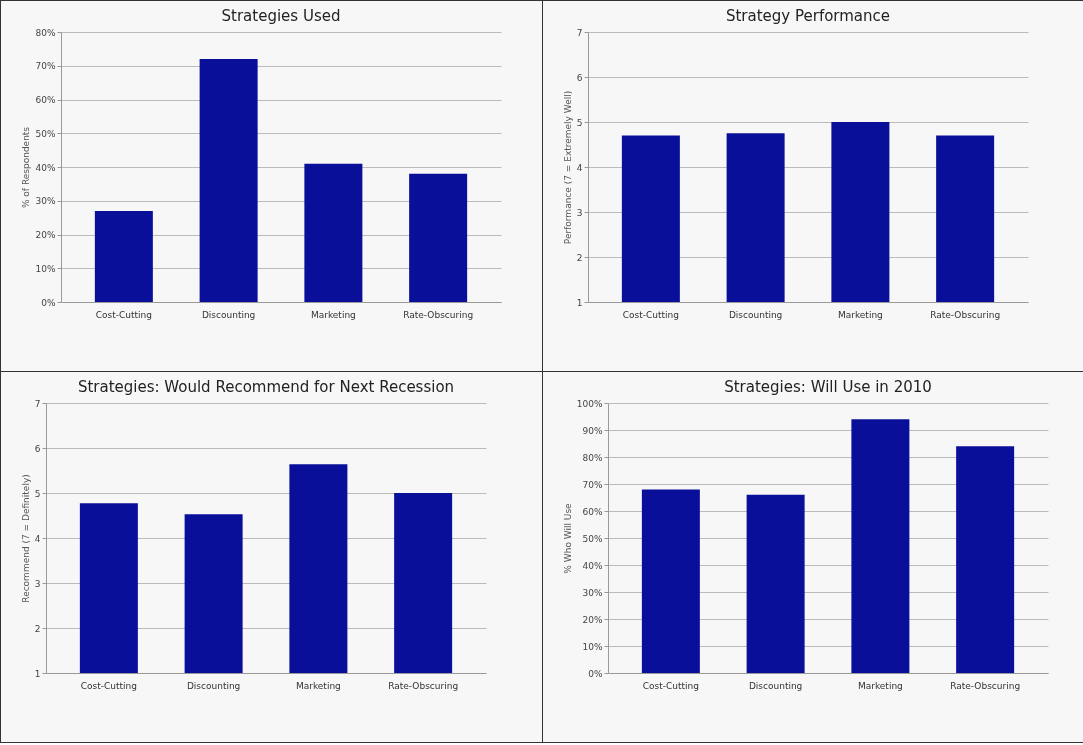 The height and width of the screenshot is (745, 1083). Describe the element at coordinates (592, 430) in the screenshot. I see `y-tick-label: 90%` at that location.